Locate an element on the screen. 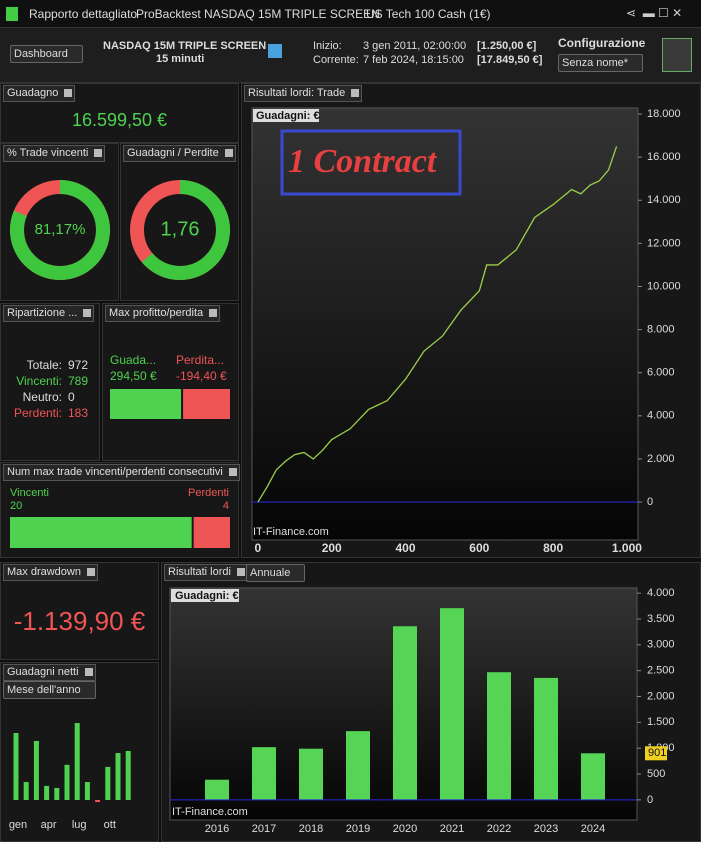 The image size is (701, 842). tab: ProBacktest is located at coordinates (168, 14).